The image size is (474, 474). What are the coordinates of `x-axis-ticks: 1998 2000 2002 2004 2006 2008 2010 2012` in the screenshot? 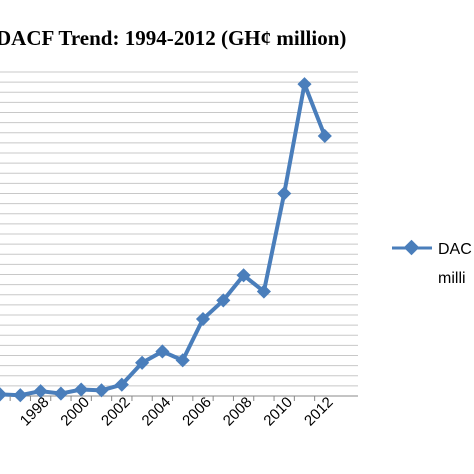 It's located at (173, 412).